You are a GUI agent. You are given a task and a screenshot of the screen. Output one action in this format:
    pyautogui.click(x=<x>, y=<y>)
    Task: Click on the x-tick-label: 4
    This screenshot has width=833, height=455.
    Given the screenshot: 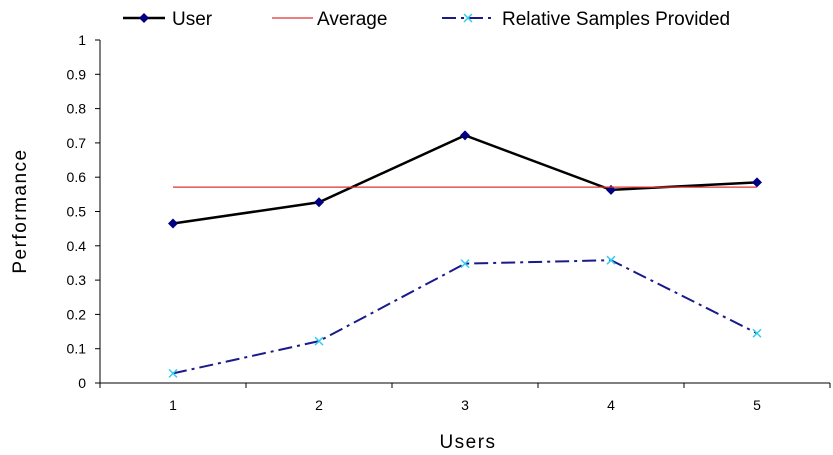 What is the action you would take?
    pyautogui.click(x=611, y=405)
    